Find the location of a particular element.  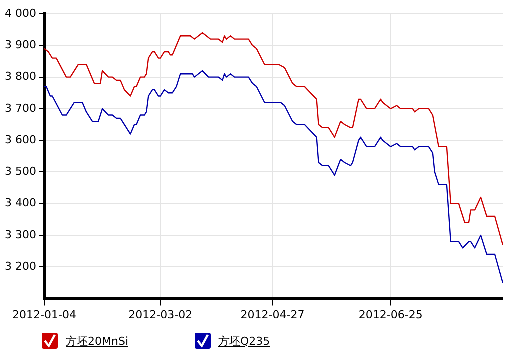

legend-label: 方坯20MnSi is located at coordinates (97, 341).